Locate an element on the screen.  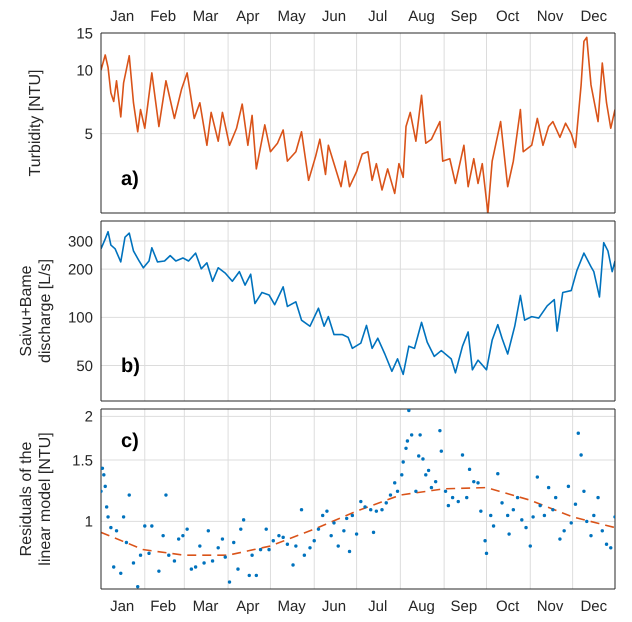
y-tick-label: 15 is located at coordinates (84, 33).